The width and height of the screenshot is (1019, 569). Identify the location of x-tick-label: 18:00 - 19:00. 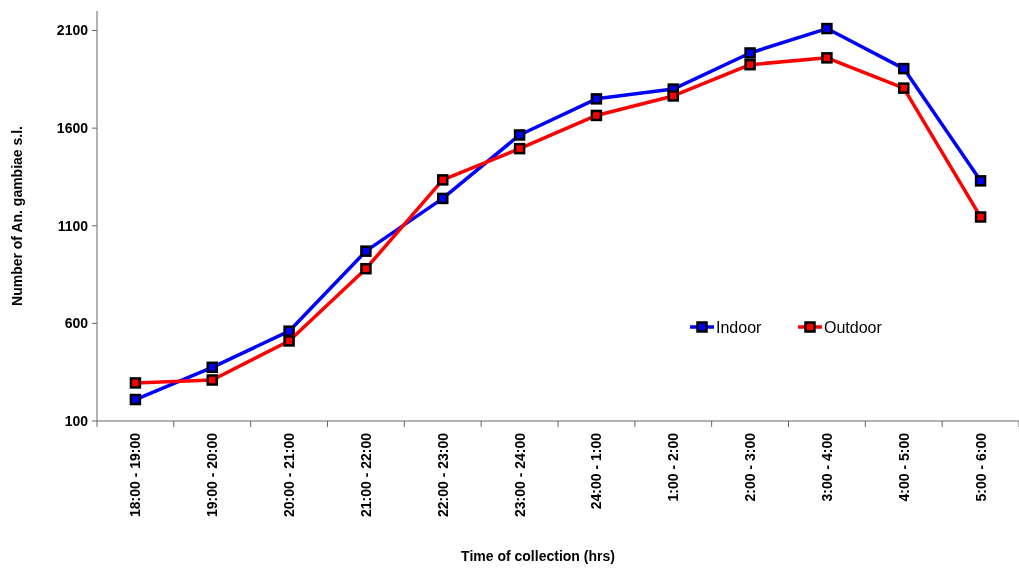
(135, 475).